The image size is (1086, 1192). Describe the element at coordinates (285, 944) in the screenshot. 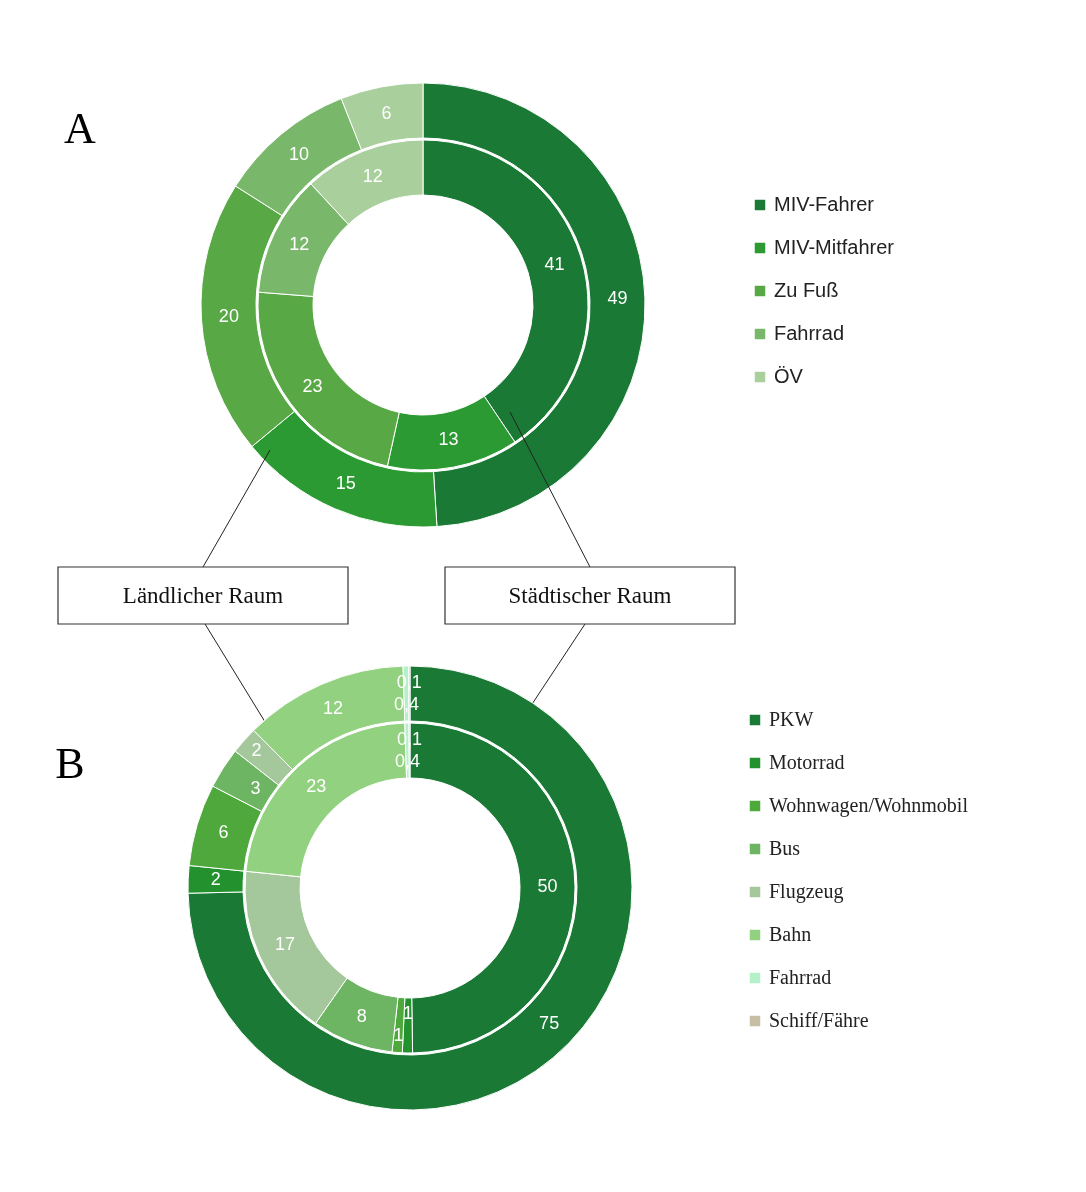

I see `data-label: 17` at that location.